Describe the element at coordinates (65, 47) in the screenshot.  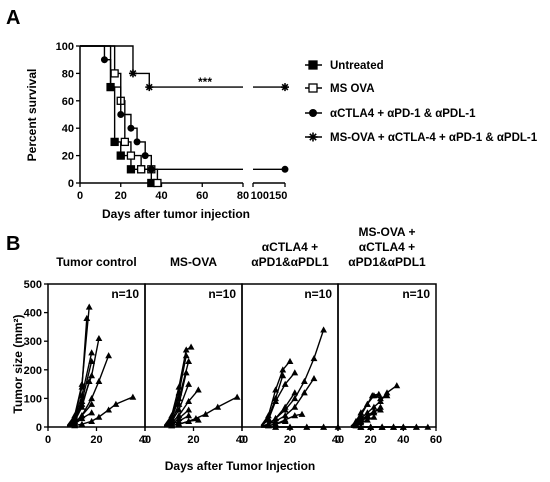
I see `panel-a-ytick-label: 100` at that location.